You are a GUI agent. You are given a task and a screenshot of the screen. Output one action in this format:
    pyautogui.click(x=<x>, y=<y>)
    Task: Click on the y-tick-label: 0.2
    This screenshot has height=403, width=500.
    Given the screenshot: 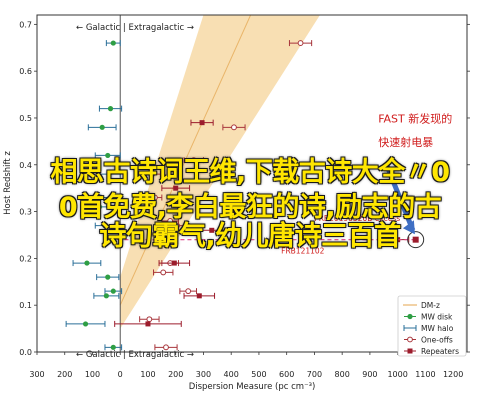 What is the action you would take?
    pyautogui.click(x=25, y=258)
    